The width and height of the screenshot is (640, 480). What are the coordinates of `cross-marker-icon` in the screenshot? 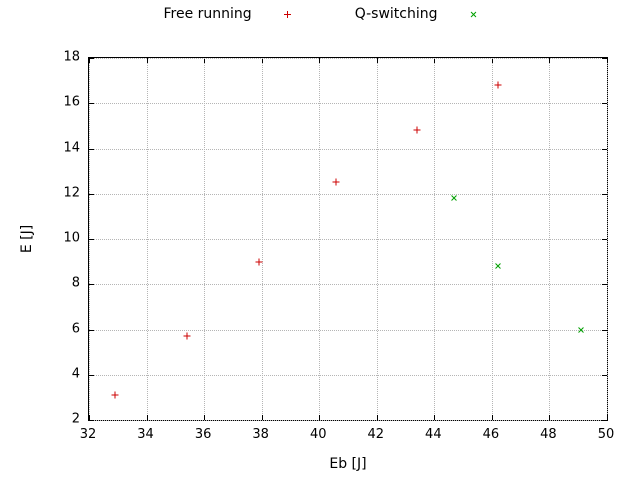 It's located at (473, 14).